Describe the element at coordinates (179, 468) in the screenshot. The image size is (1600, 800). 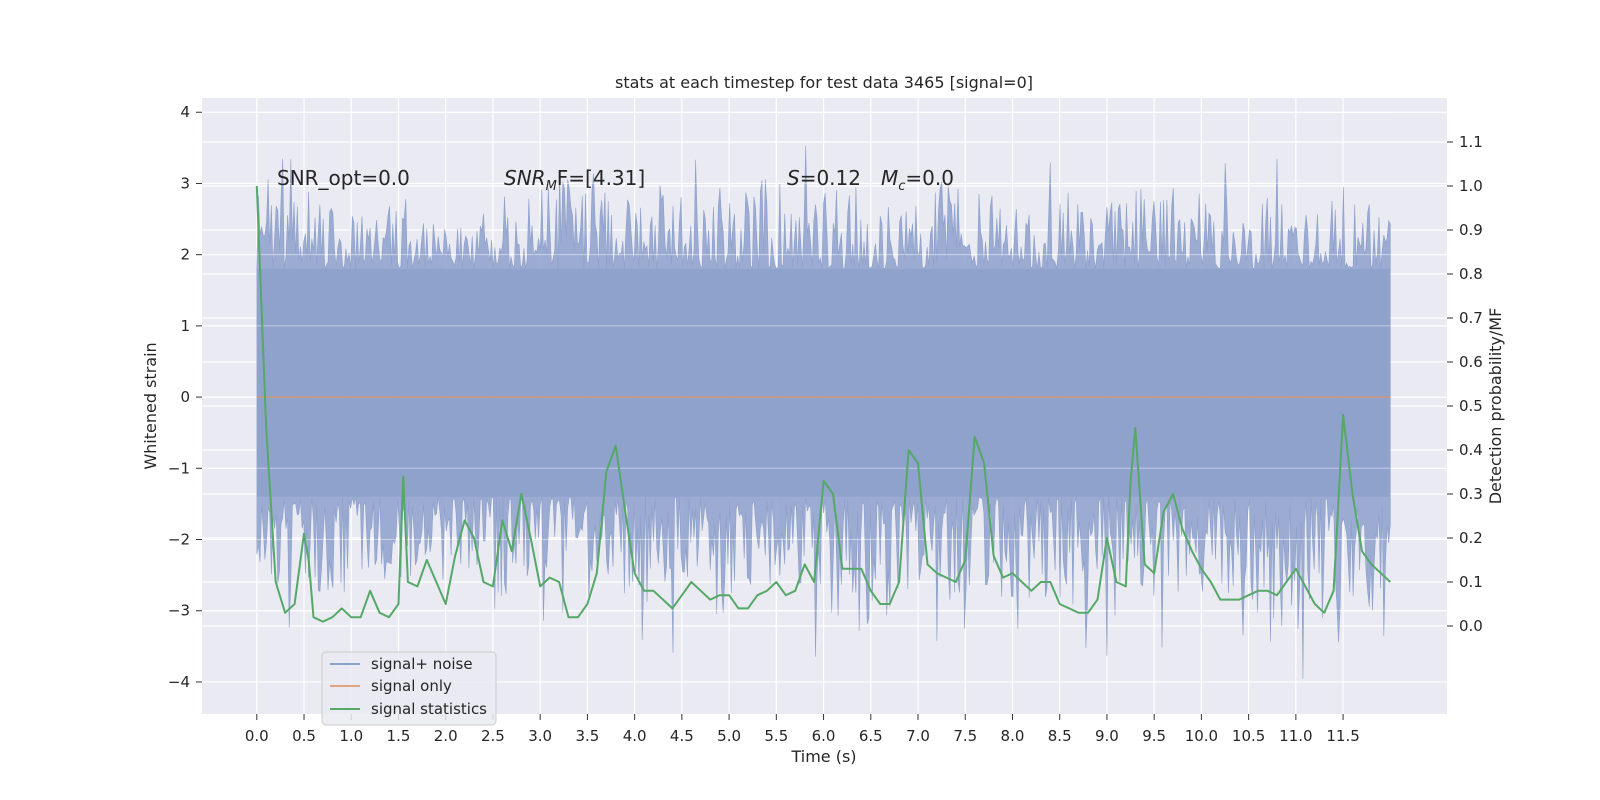
I see `left-y-tick-label: −1` at that location.